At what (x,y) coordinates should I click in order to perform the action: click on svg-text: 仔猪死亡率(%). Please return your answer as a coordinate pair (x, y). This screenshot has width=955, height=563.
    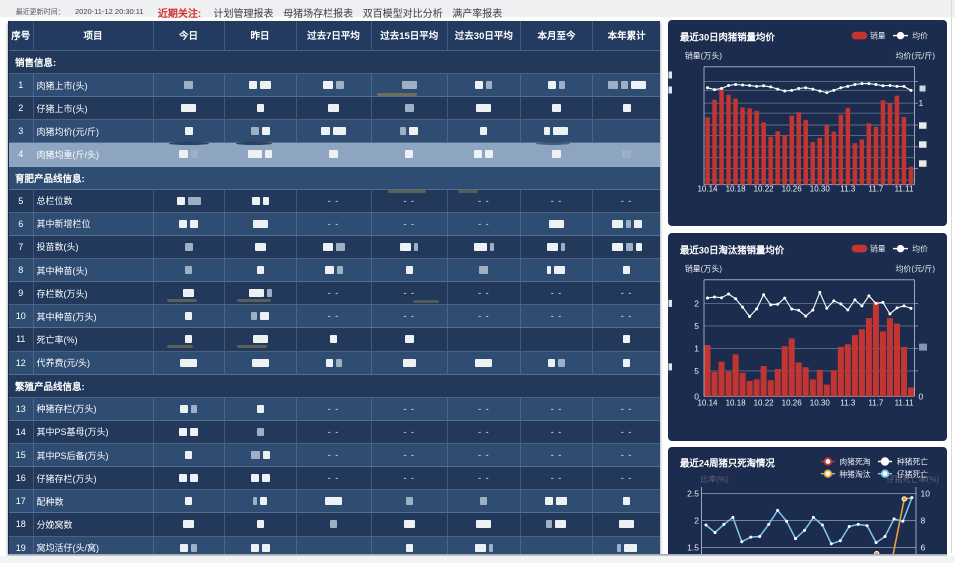
    Looking at the image, I should click on (913, 479).